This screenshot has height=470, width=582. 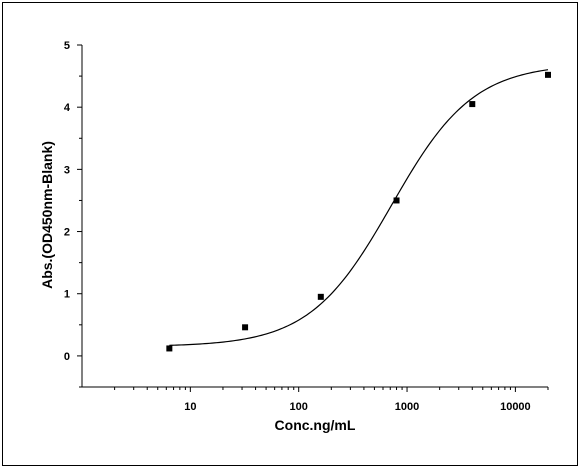 I want to click on y-tick-label: 2, so click(x=67, y=233).